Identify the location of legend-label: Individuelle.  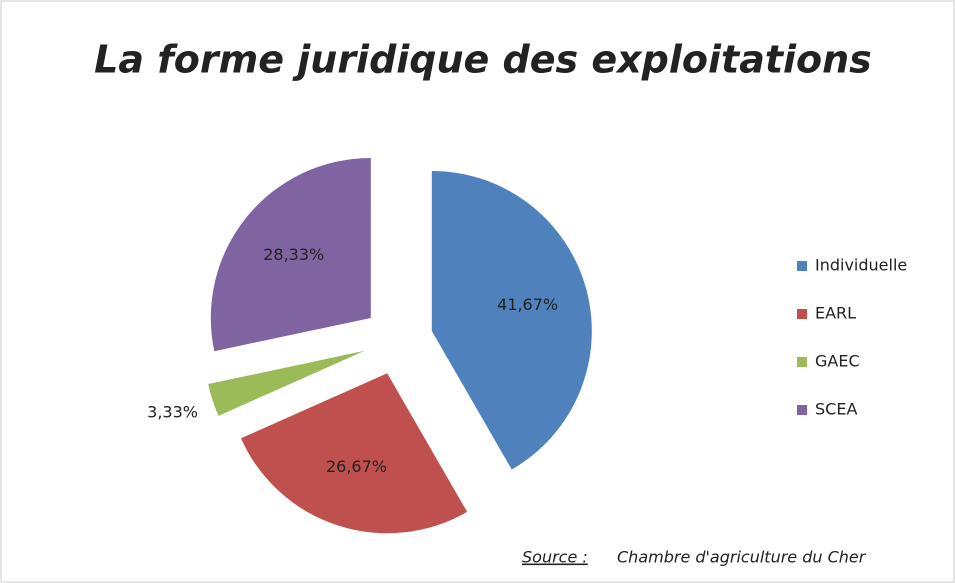
(861, 265).